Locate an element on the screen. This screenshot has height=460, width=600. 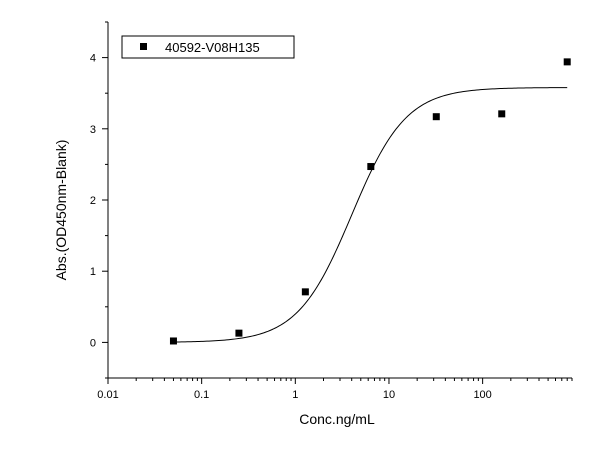
x-axis-label: Conc.ng/mL is located at coordinates (337, 419).